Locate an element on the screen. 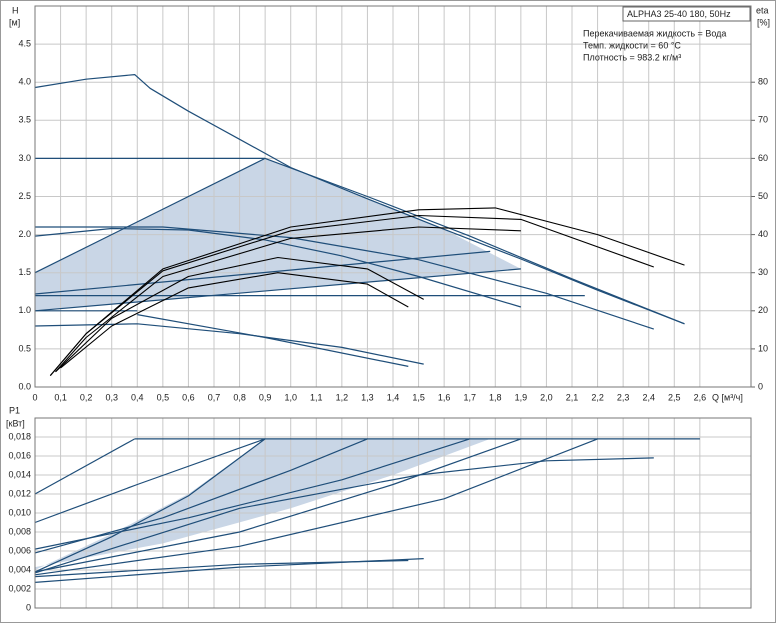 The width and height of the screenshot is (776, 623). x-tick-label: 1,7 is located at coordinates (469, 397).